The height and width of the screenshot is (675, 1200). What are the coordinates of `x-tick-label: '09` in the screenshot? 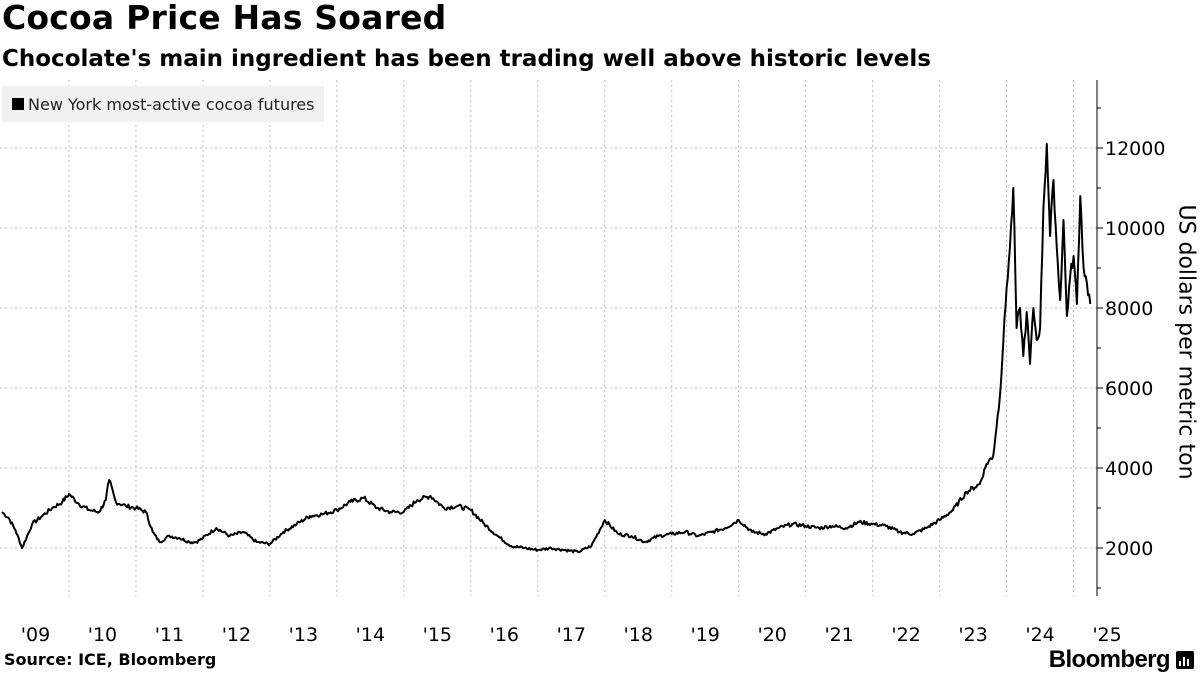 It's located at (35, 635).